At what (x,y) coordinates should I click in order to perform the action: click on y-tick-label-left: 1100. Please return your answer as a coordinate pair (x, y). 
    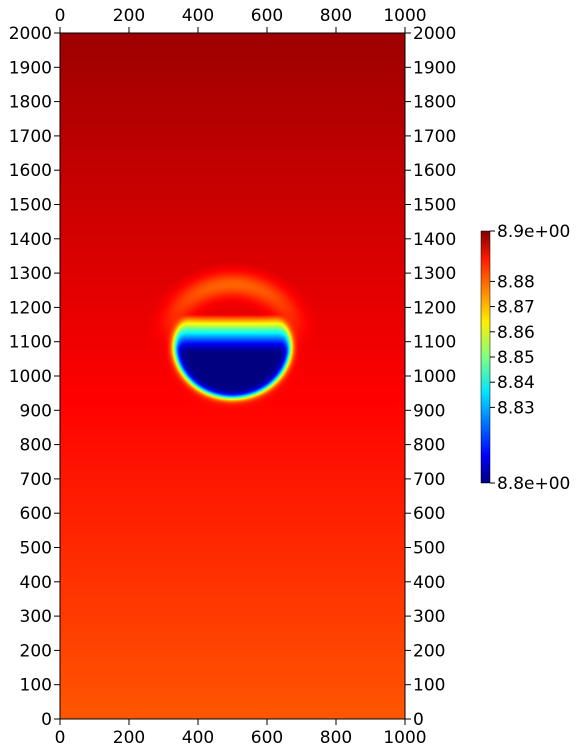
    Looking at the image, I should click on (30, 343).